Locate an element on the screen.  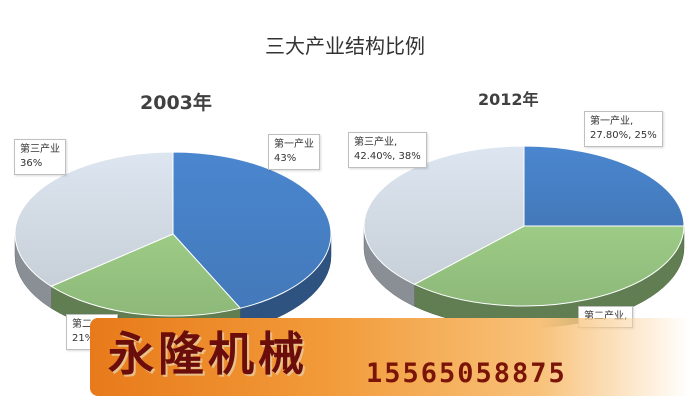
callout-2012-primary: 第一产业, 27.80%, 25% is located at coordinates (623, 129).